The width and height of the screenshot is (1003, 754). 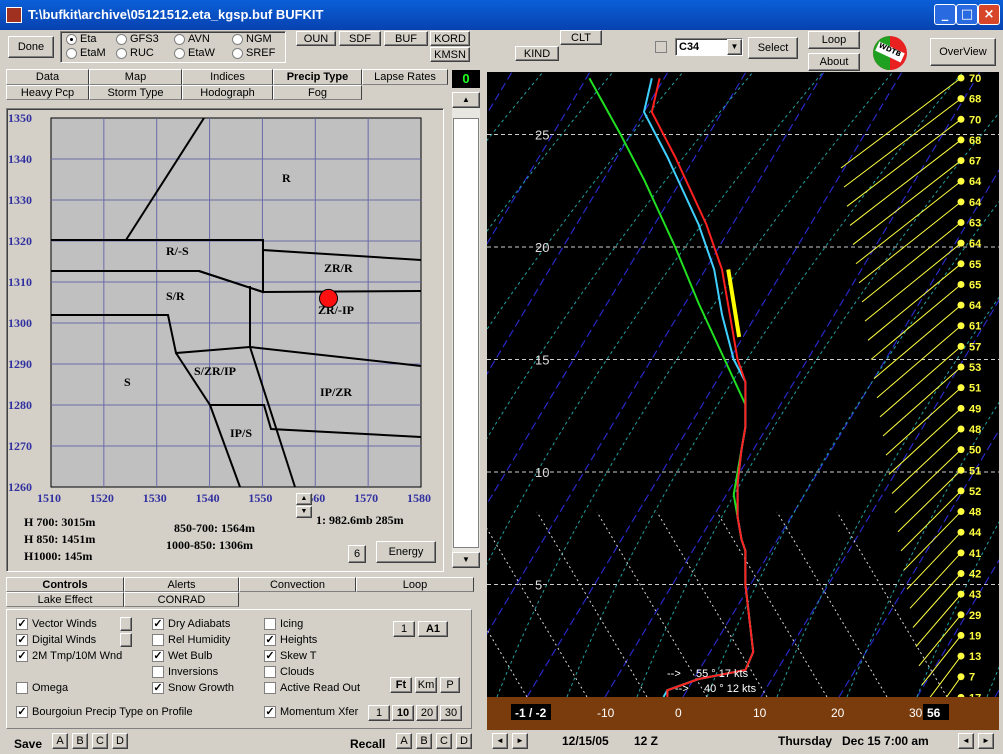 What do you see at coordinates (661, 47) in the screenshot?
I see `station-checkbox` at bounding box center [661, 47].